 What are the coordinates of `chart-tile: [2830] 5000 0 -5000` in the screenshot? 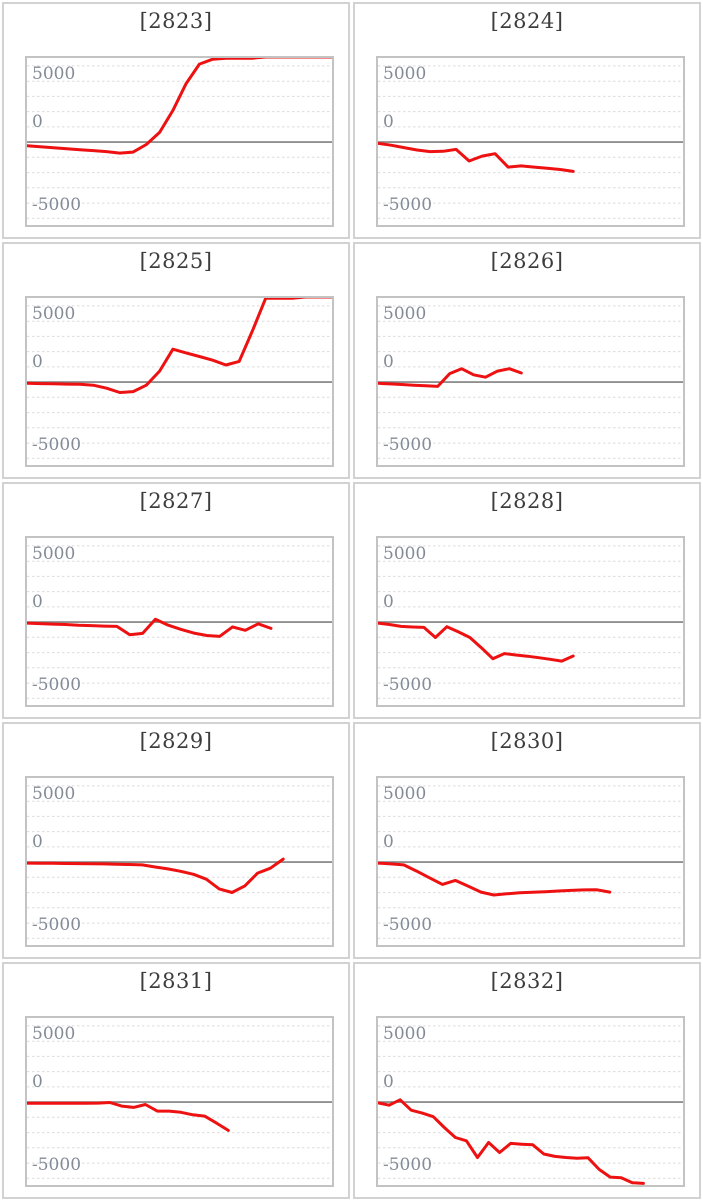 It's located at (527, 840).